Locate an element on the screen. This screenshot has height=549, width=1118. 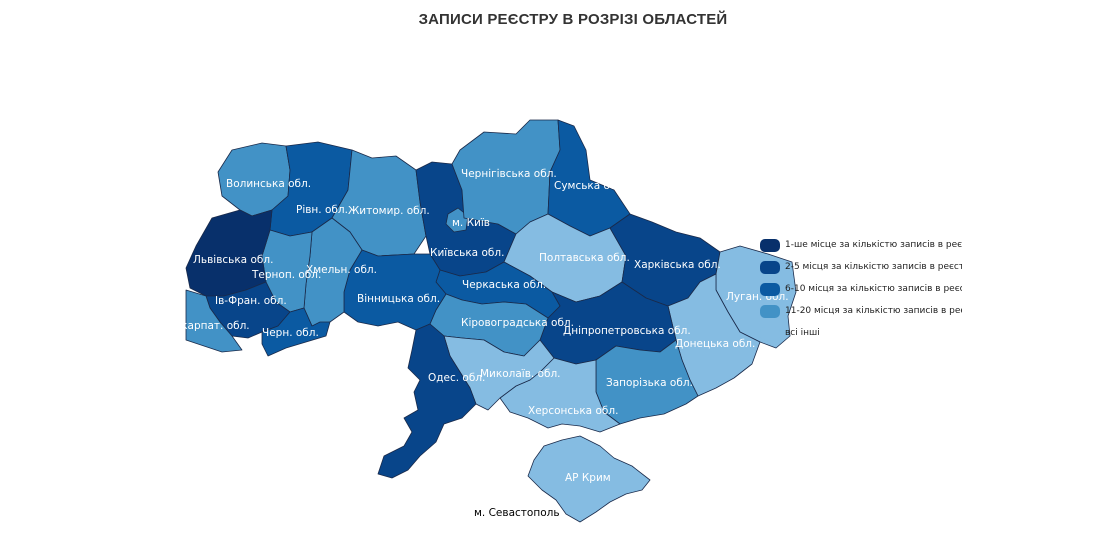
label-kyiv-city: м. Київ is located at coordinates (471, 223).